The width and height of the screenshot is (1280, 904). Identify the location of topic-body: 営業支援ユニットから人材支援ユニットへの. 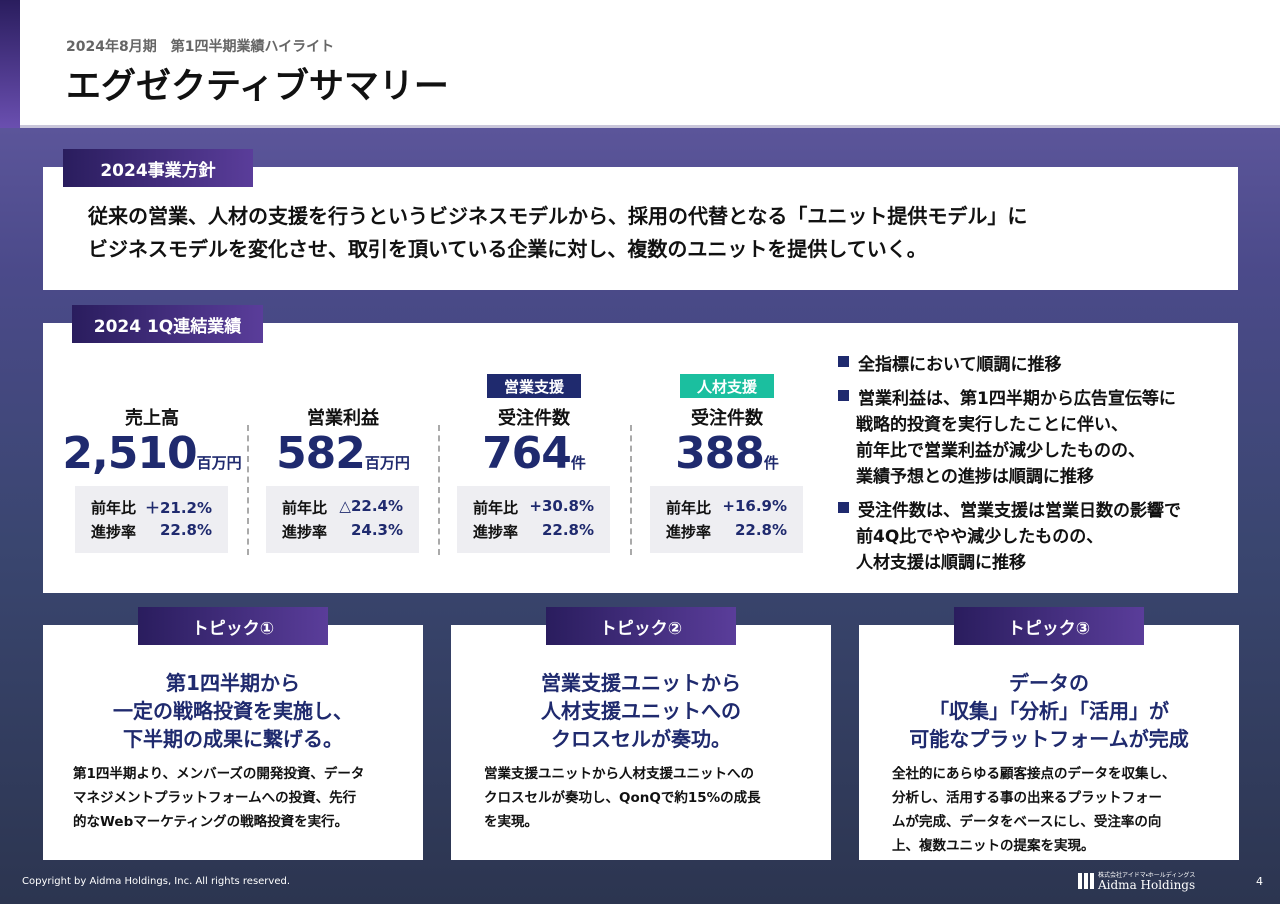
(619, 774).